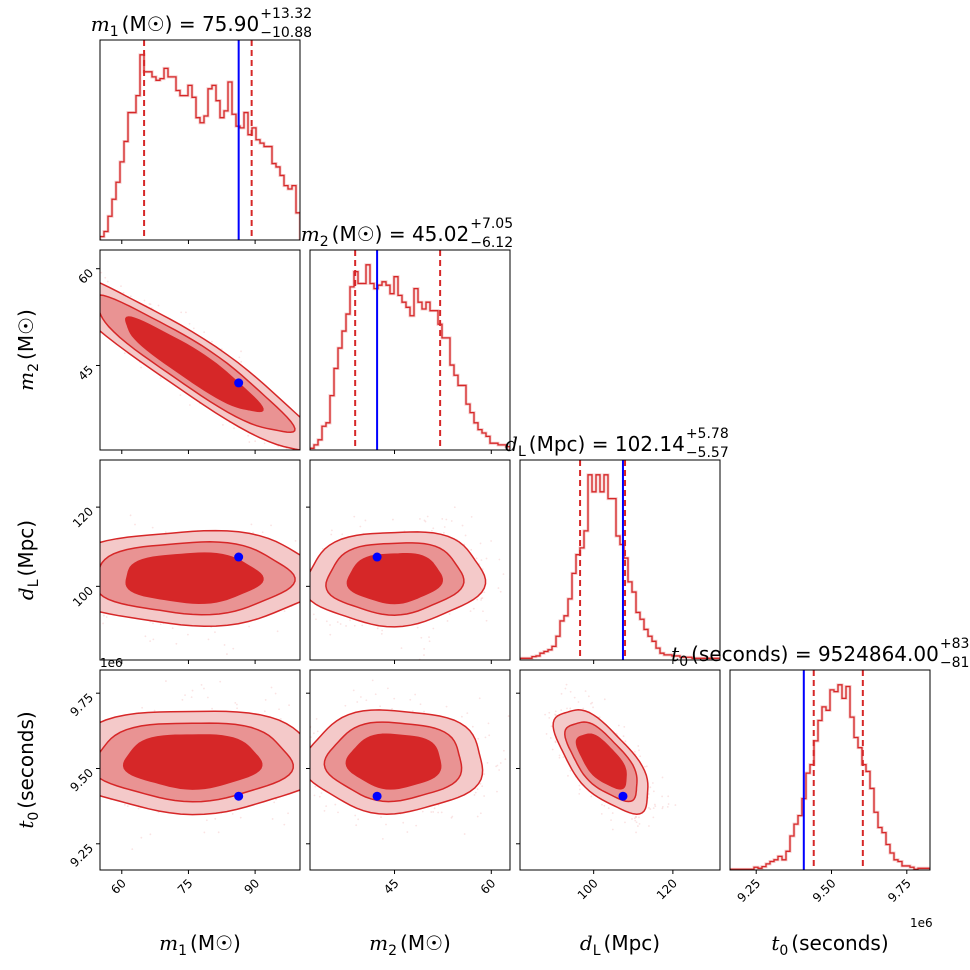 The height and width of the screenshot is (970, 970). Describe the element at coordinates (83, 517) in the screenshot. I see `y-tick-label: 120` at that location.